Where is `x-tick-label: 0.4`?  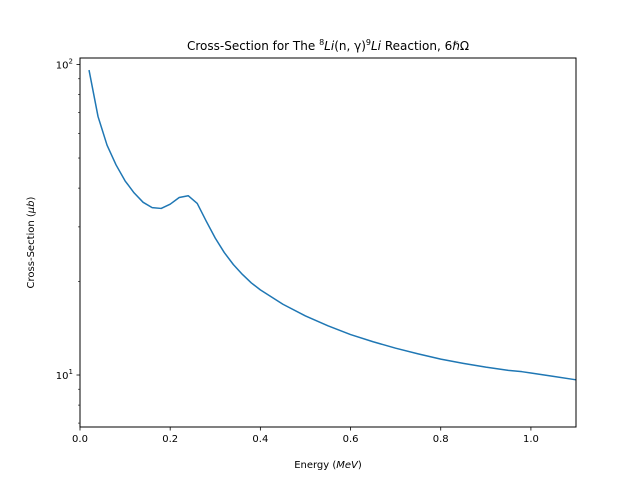 x-tick-label: 0.4 is located at coordinates (260, 439).